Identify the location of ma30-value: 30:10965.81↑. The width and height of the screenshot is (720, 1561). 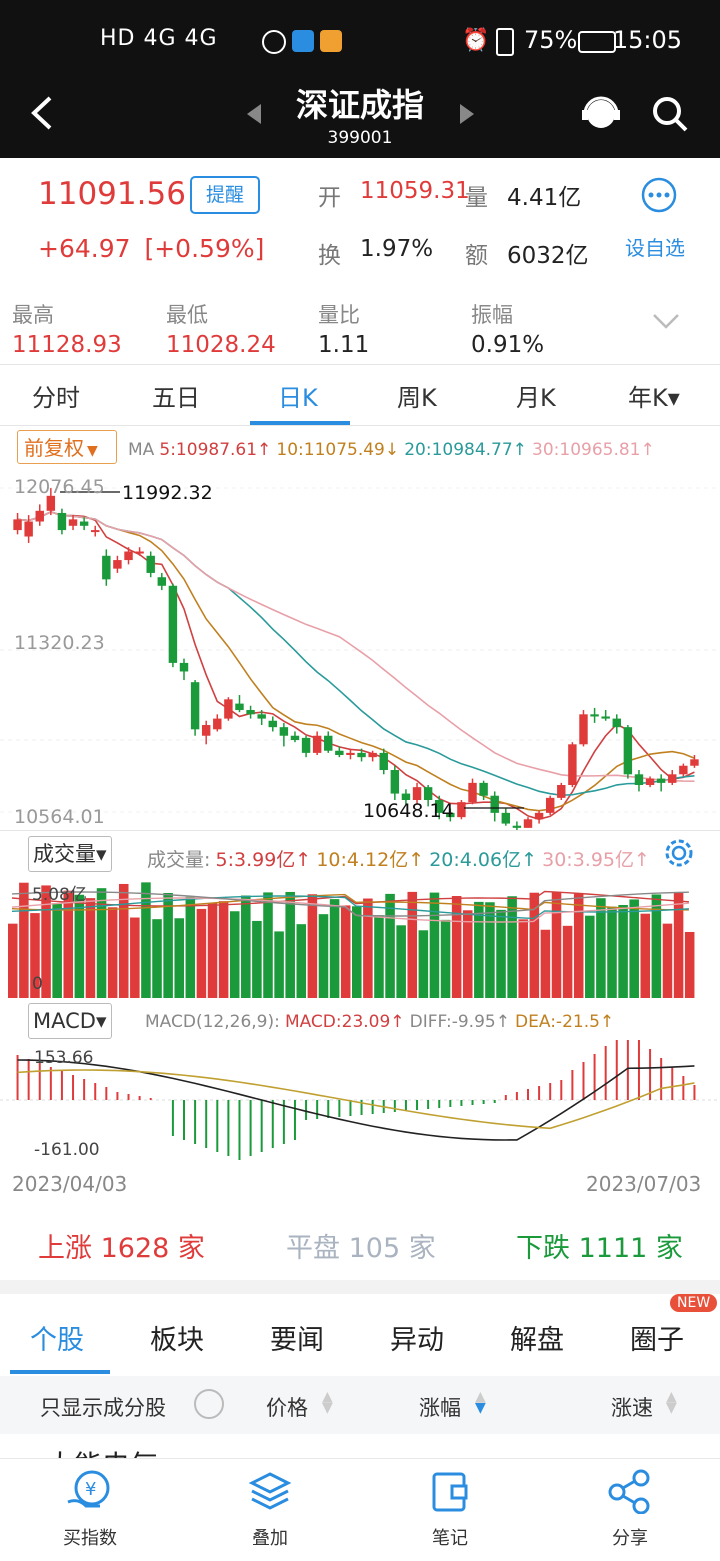
(593, 450).